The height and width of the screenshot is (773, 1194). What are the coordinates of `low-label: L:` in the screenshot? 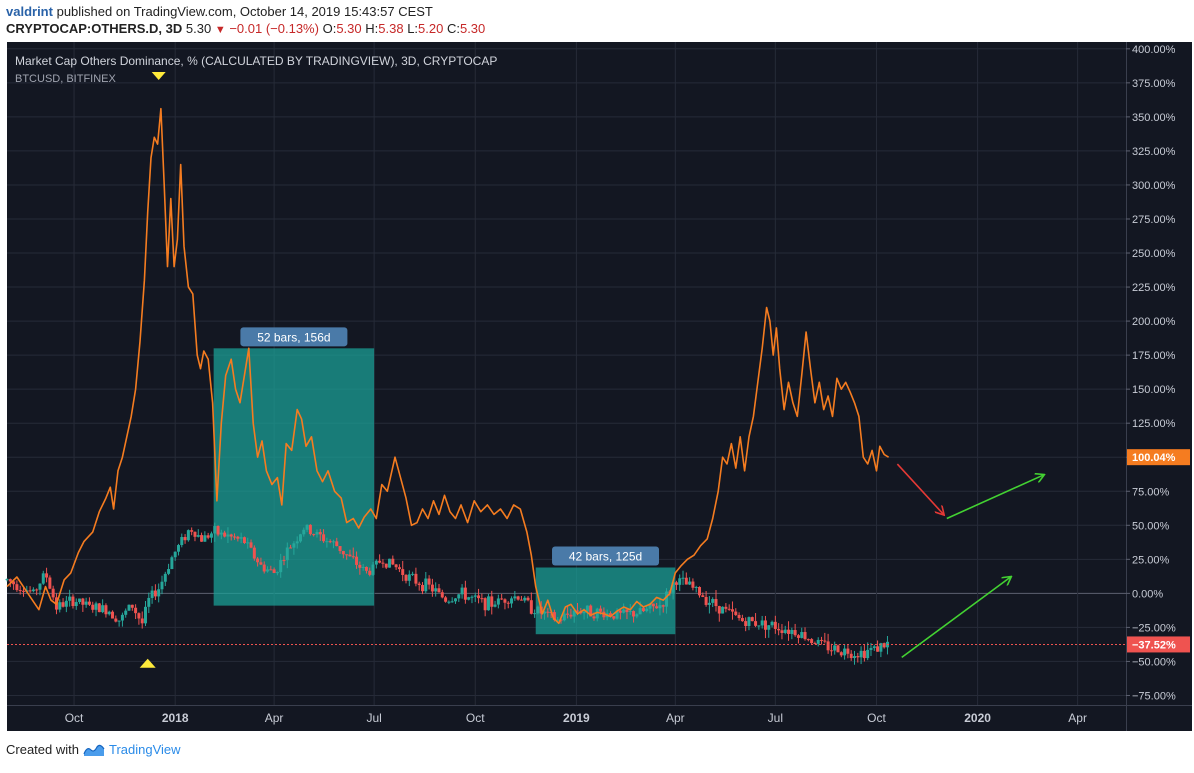 It's located at (413, 28).